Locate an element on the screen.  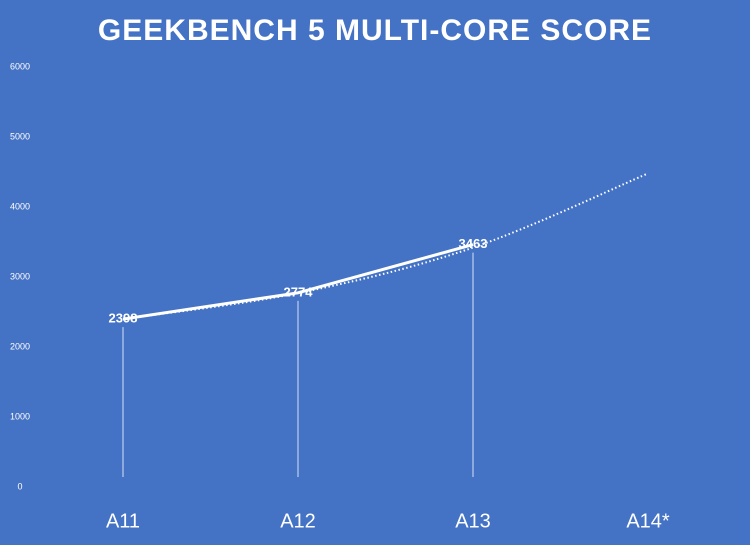
y-tick-label: 2000 is located at coordinates (20, 346).